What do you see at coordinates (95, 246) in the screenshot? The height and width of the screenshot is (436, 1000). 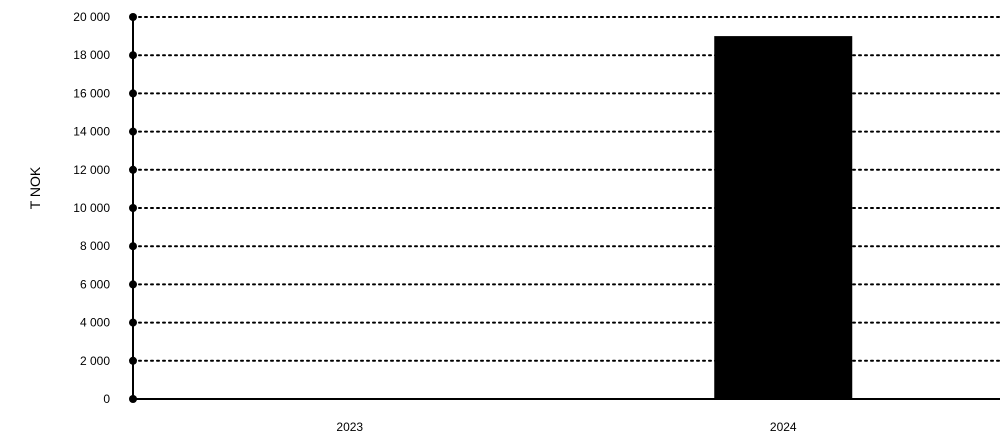 I see `y-tick-label: 8 000` at bounding box center [95, 246].